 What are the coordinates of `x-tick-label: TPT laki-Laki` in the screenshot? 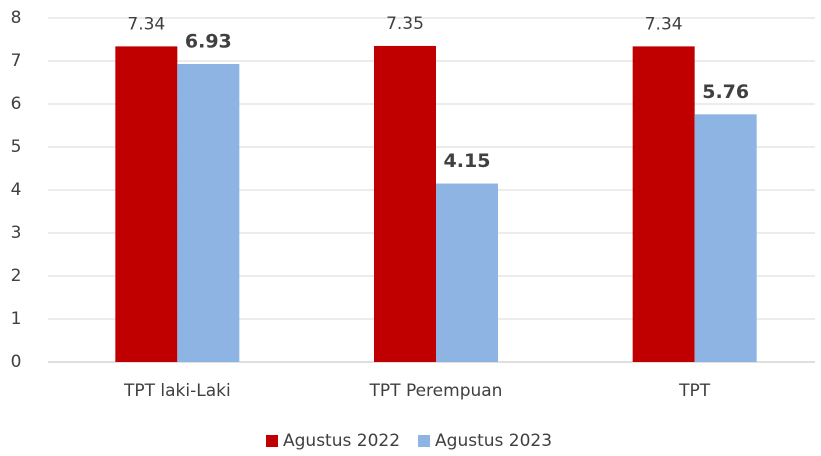 It's located at (177, 391).